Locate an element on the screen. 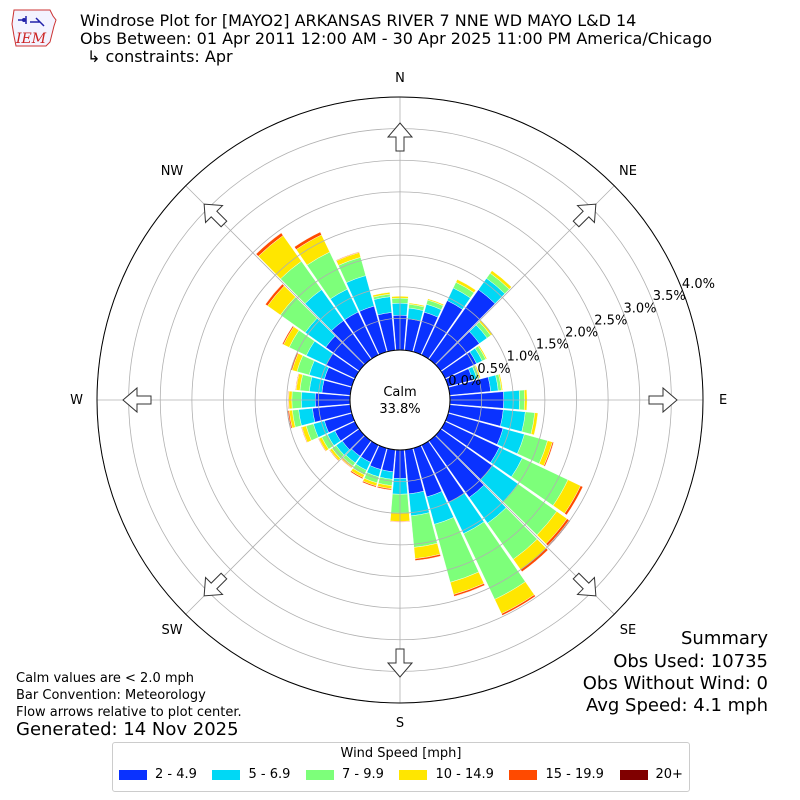 This screenshot has height=800, width=800. legend-label-2: 7 - 9.9 is located at coordinates (362, 774).